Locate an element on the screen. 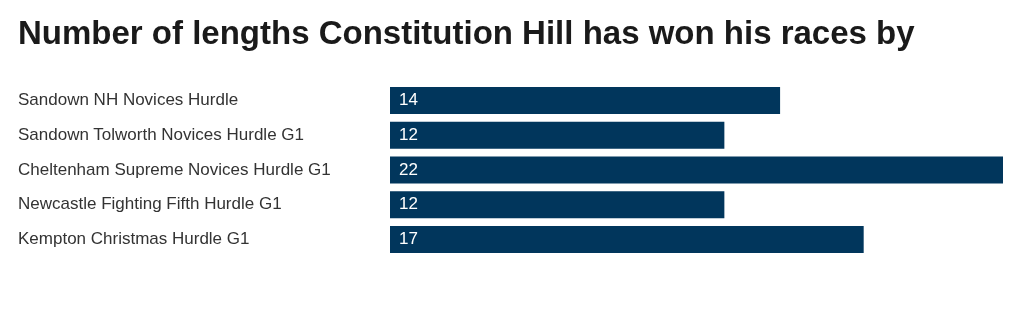 This screenshot has width=1021, height=336. y-tick-label: Sandown NH Novices Hurdle is located at coordinates (128, 100).